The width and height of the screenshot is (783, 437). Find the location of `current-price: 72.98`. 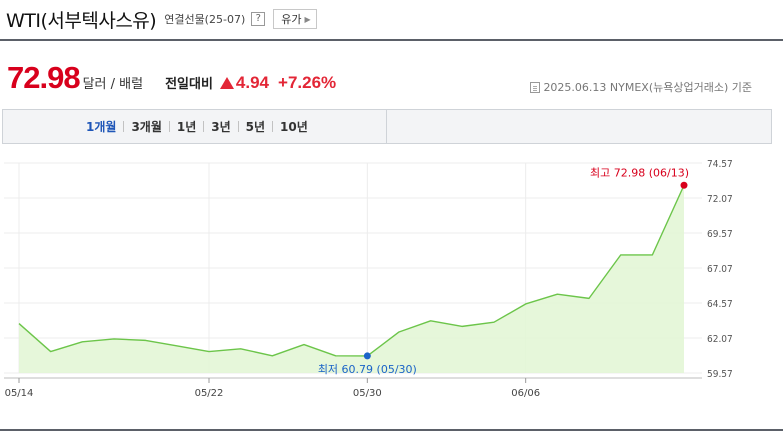

current-price: 72.98 is located at coordinates (44, 77).